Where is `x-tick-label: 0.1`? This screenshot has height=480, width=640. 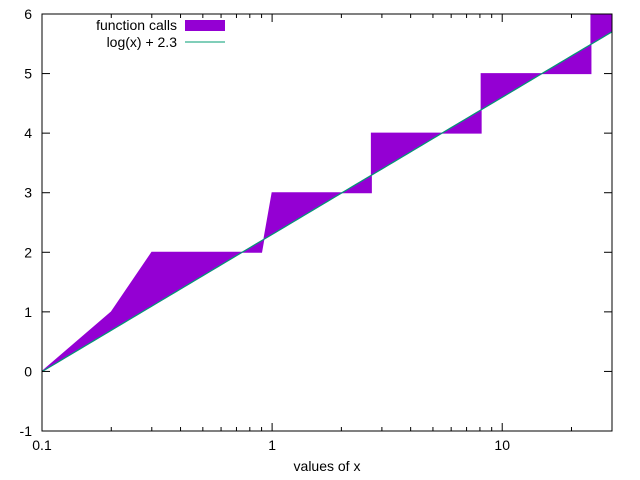
x-tick-label: 0.1 is located at coordinates (42, 445).